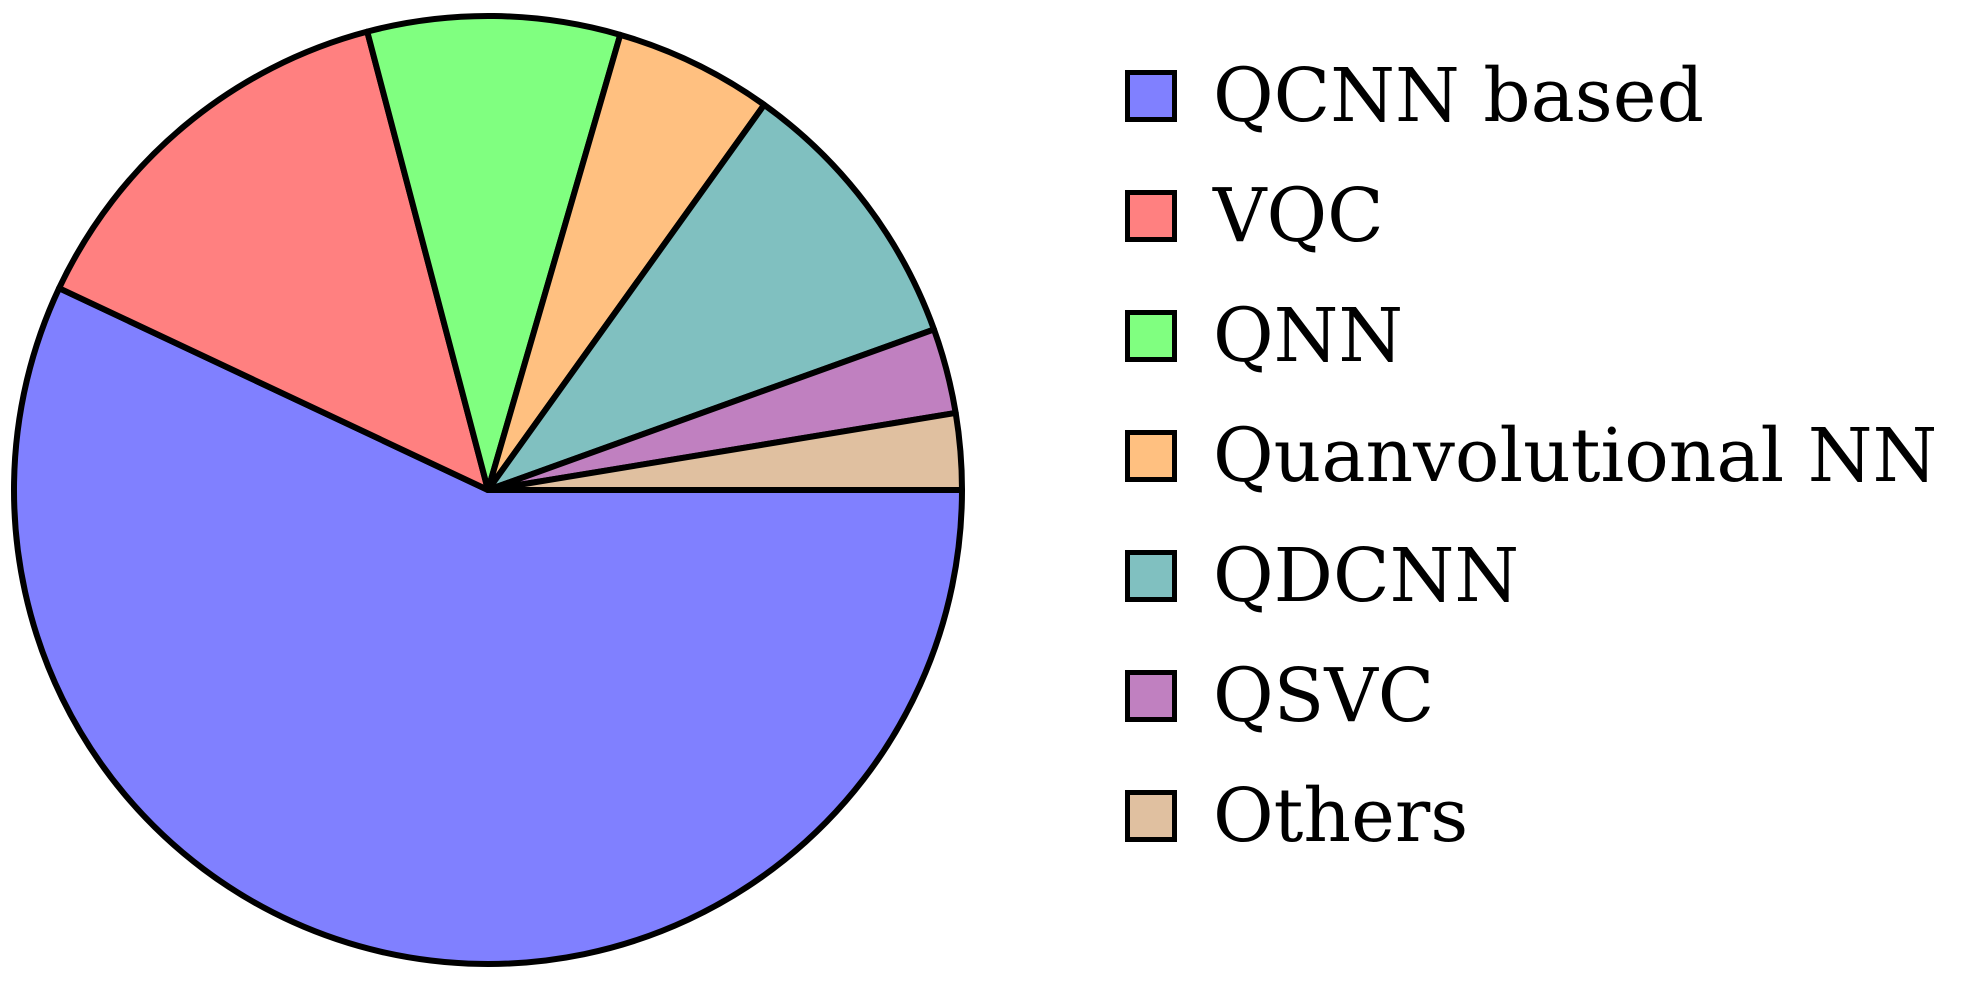  Describe the element at coordinates (1575, 456) in the screenshot. I see `legend-label: Quanvolutional NN` at that location.